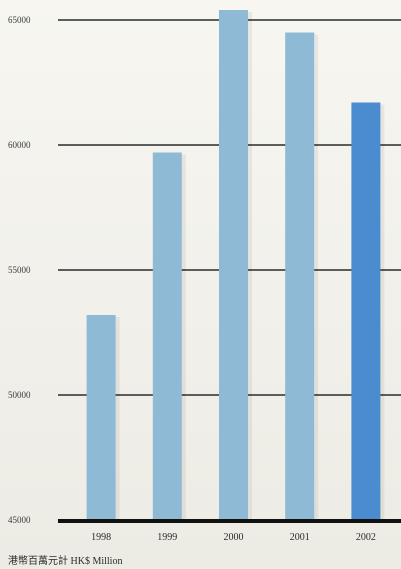 The height and width of the screenshot is (569, 401). Describe the element at coordinates (167, 537) in the screenshot. I see `x-tick-label: 1999` at that location.